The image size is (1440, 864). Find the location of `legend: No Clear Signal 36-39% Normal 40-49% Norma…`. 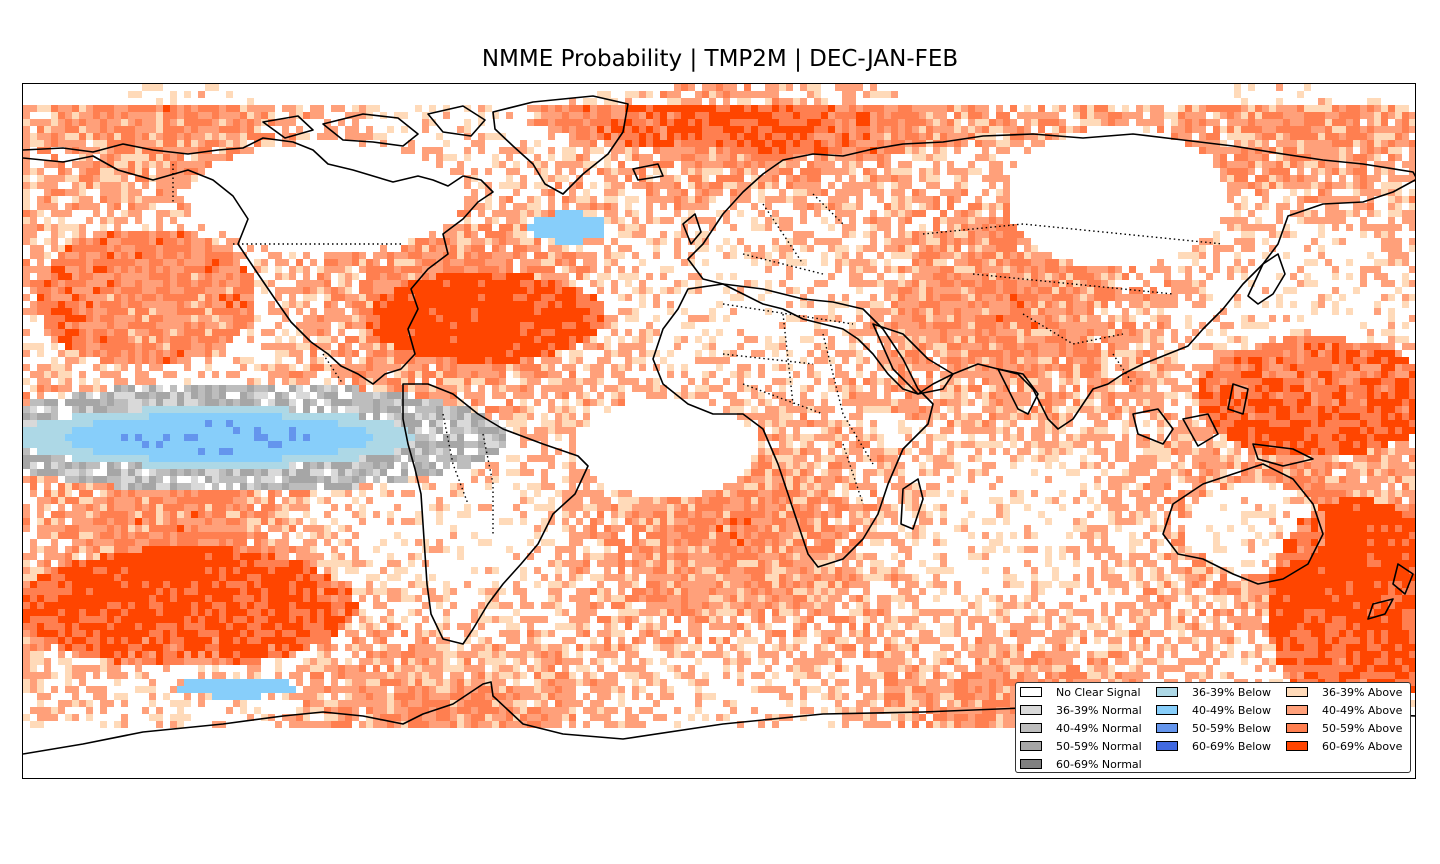

legend: No Clear Signal 36-39% Normal 40-49% Norma… is located at coordinates (1213, 727).